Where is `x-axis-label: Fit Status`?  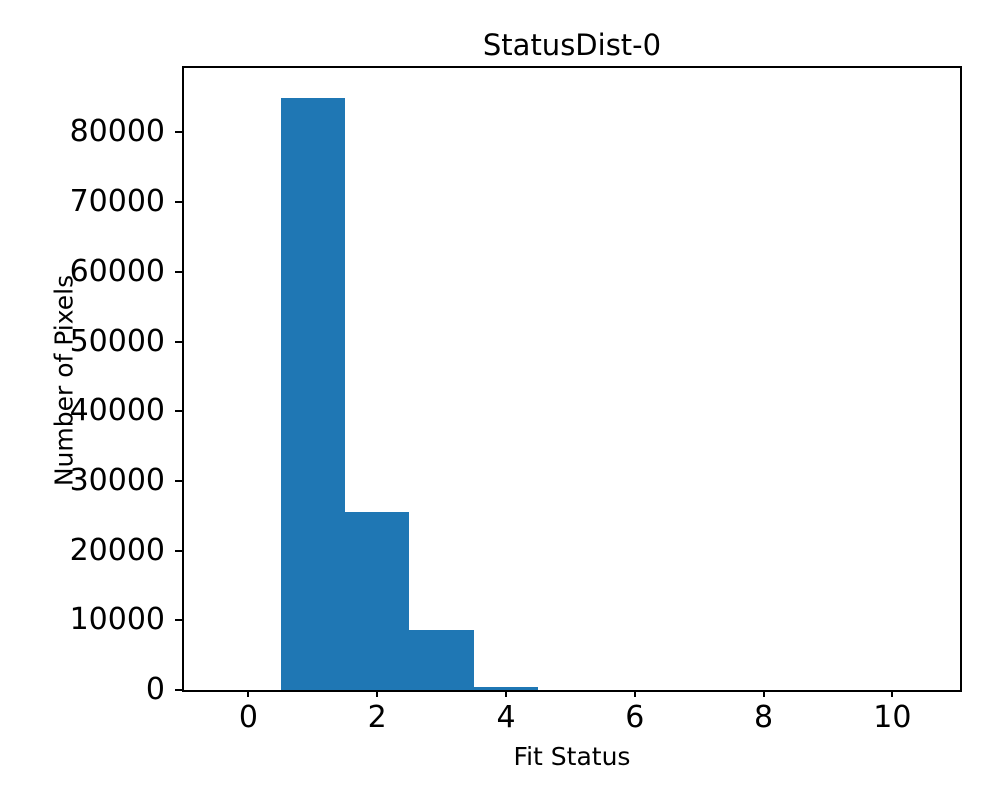 x-axis-label: Fit Status is located at coordinates (572, 756).